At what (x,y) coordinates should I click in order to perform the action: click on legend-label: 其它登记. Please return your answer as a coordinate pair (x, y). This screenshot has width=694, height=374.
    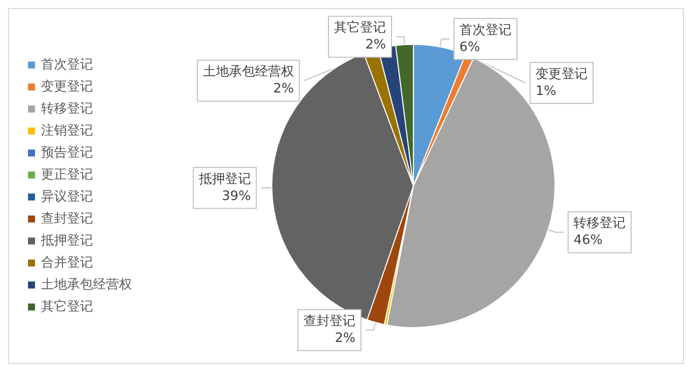
    Looking at the image, I should click on (67, 306).